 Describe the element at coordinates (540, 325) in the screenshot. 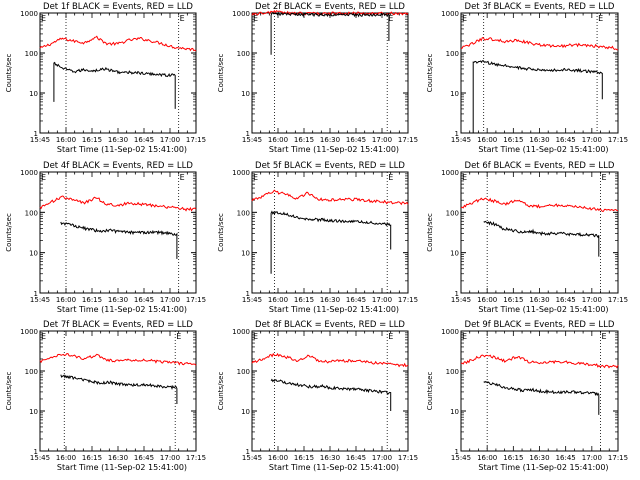

I see `panel-title: Det 9f BLACK = Events, RED = LLD` at that location.